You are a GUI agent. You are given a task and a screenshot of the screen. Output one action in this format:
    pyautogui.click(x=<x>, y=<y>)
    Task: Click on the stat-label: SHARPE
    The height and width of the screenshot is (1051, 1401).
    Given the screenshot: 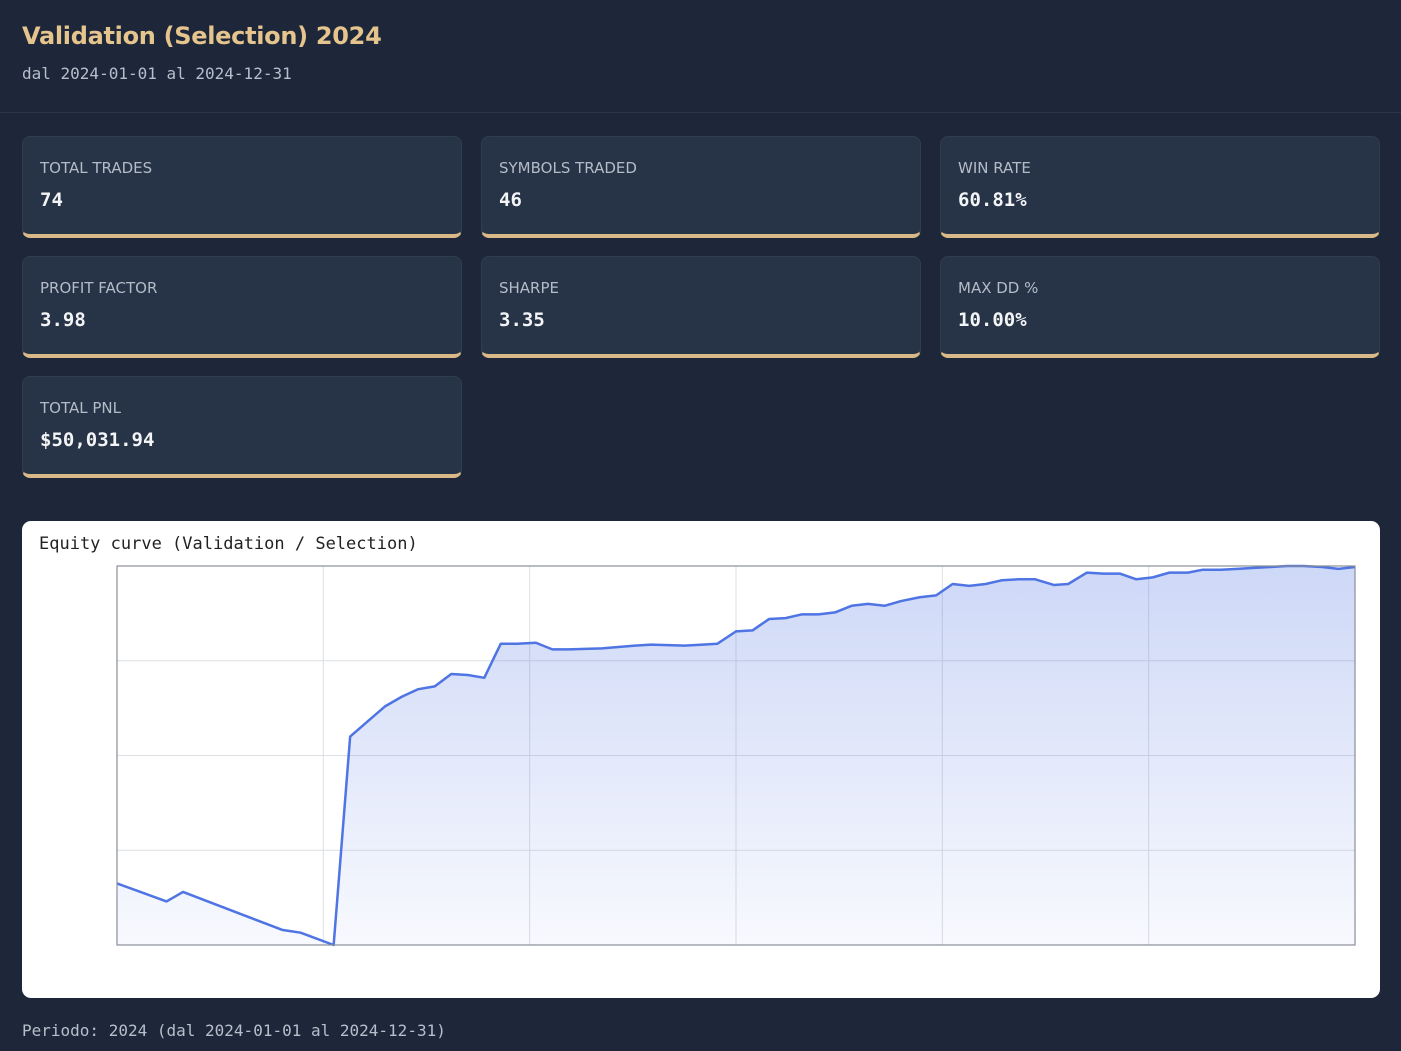 What is the action you would take?
    pyautogui.click(x=529, y=288)
    